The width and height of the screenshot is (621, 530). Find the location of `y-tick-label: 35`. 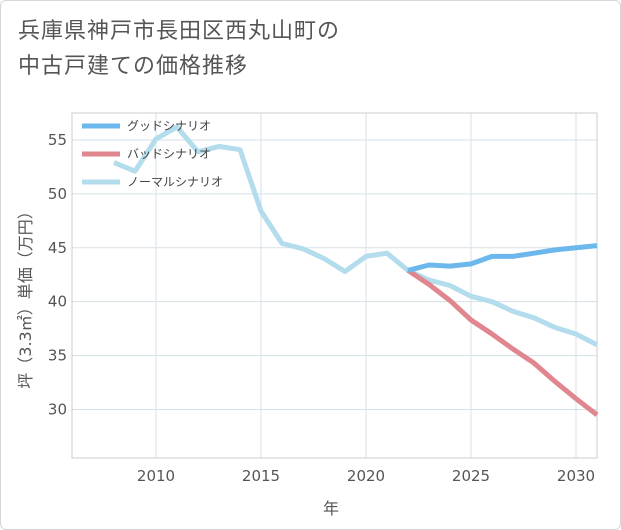

y-tick-label: 35 is located at coordinates (57, 356).